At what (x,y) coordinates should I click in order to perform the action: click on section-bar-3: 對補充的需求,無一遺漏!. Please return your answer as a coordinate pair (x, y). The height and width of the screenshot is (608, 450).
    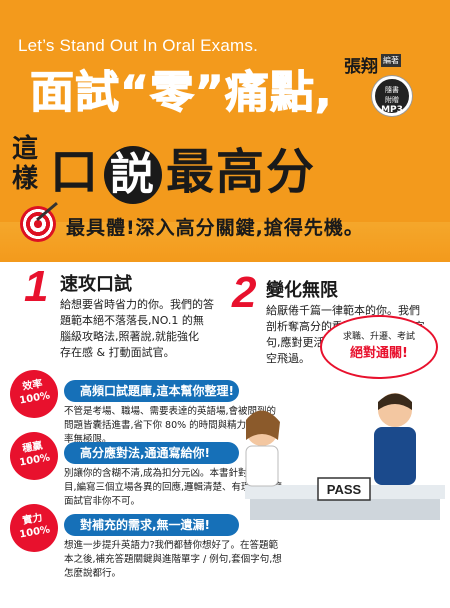
    Looking at the image, I should click on (151, 525).